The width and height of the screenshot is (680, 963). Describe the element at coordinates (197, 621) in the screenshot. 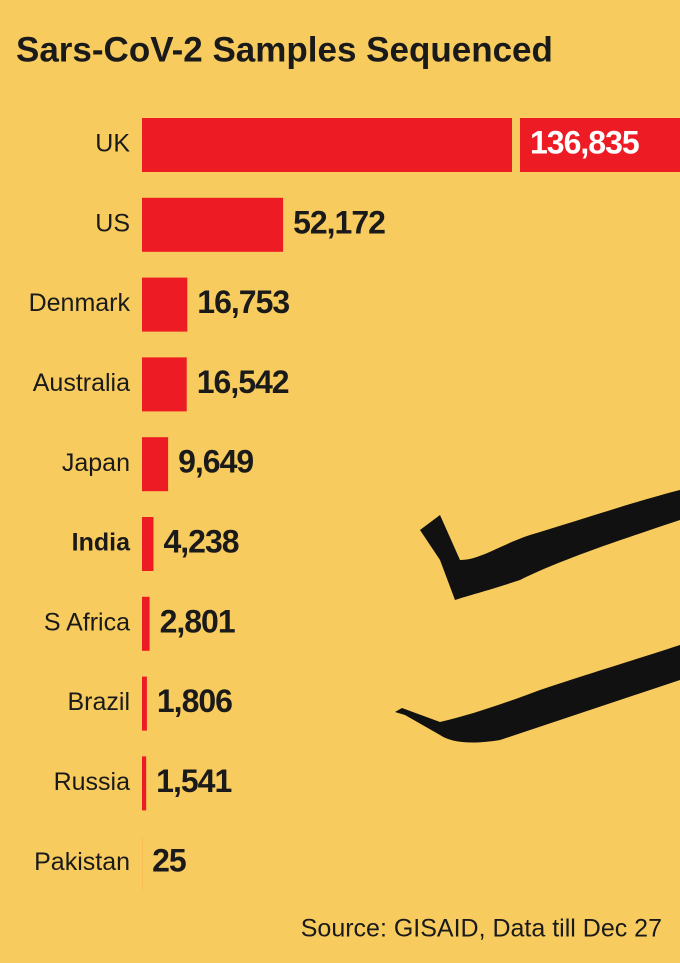

I see `value-label: 2,801` at that location.